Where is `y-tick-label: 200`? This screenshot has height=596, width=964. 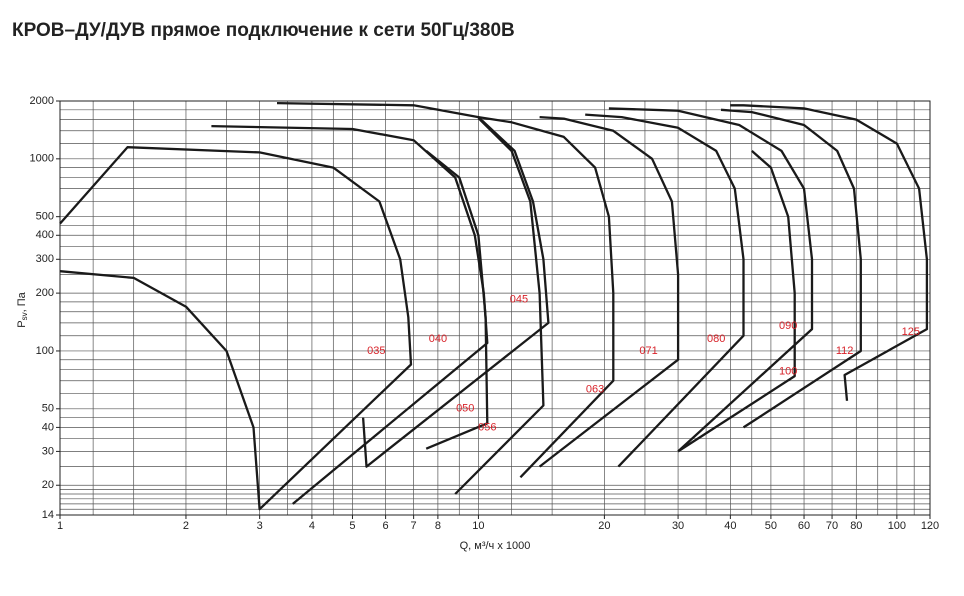 y-tick-label: 200 is located at coordinates (45, 293).